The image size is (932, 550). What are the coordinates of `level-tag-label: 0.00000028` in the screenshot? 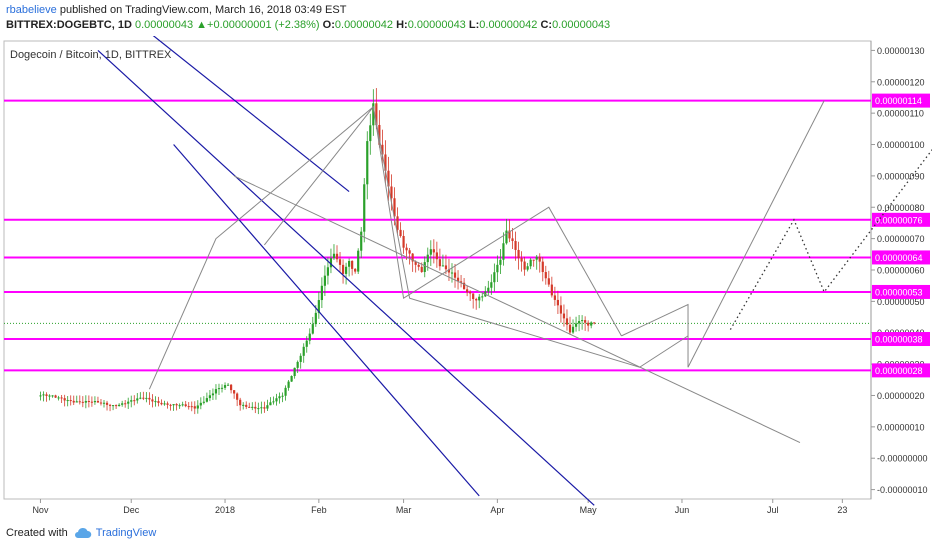 It's located at (899, 371).